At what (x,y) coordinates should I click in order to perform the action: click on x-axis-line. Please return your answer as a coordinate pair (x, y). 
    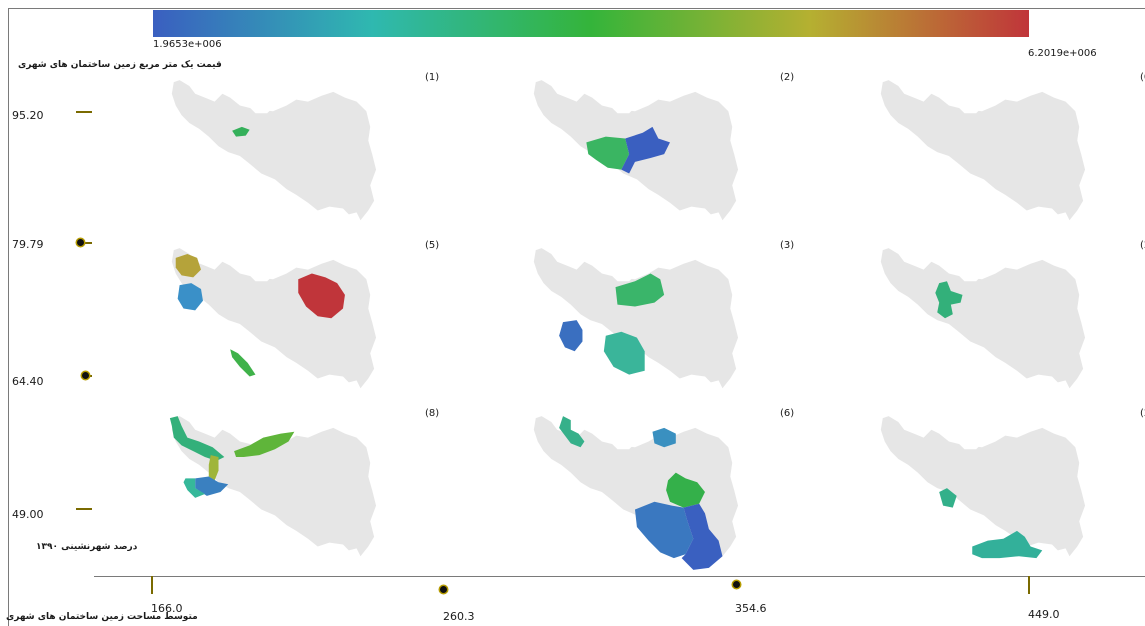
    Looking at the image, I should click on (619, 576).